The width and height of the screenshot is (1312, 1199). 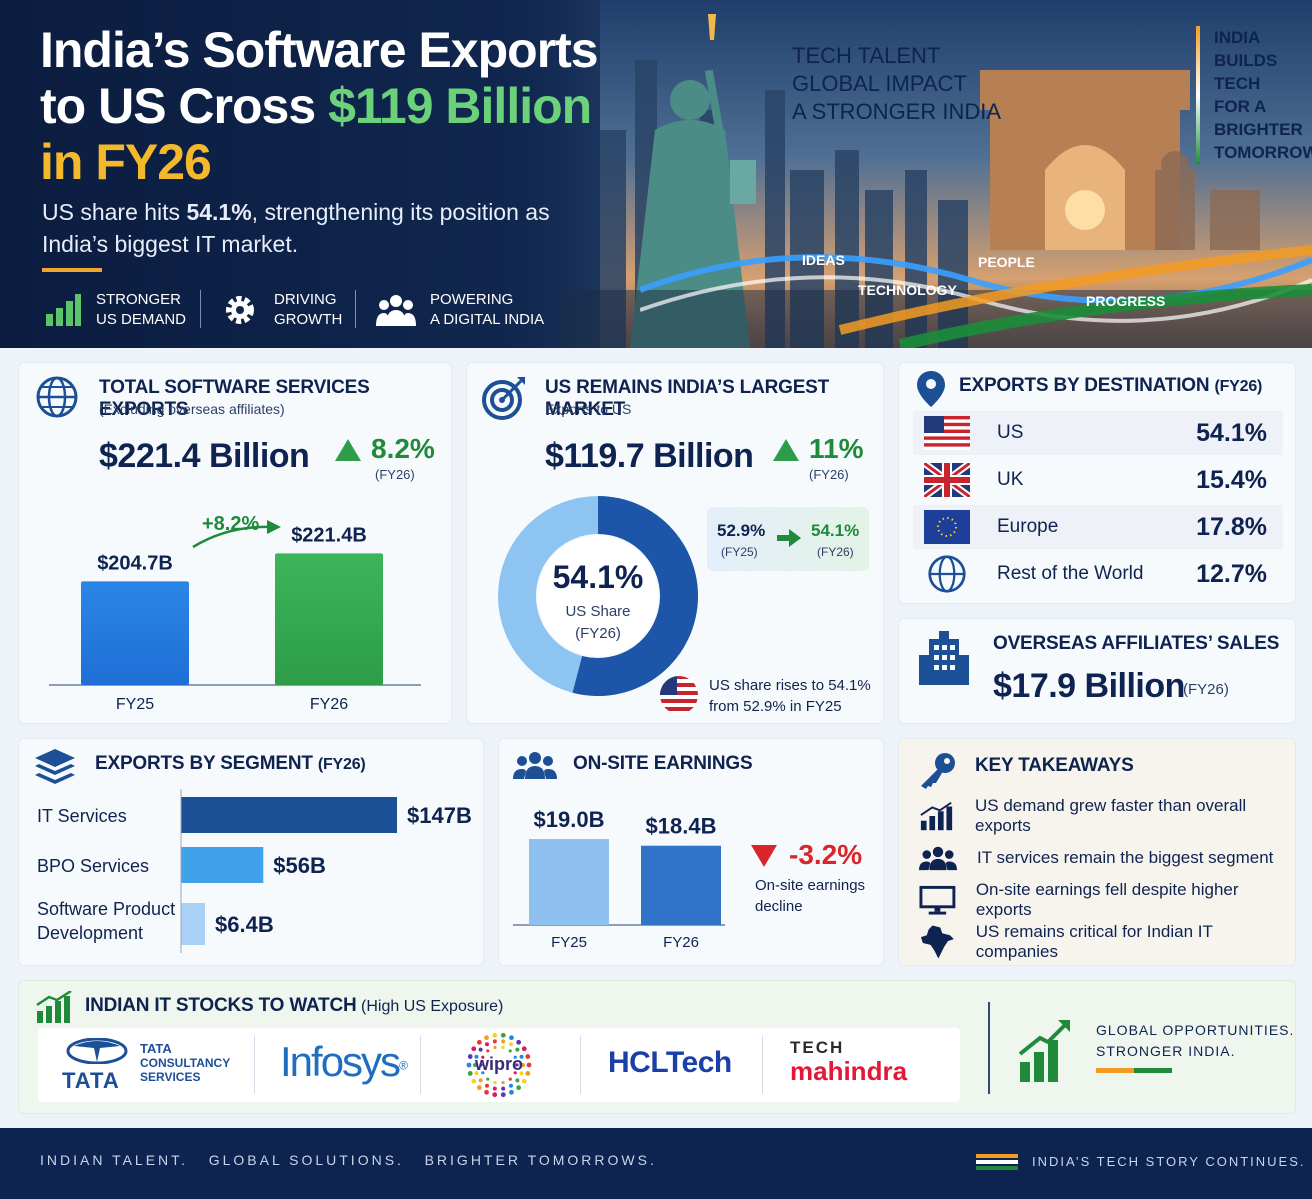 What do you see at coordinates (329, 535) in the screenshot?
I see `bar-value-label: $221.4B` at bounding box center [329, 535].